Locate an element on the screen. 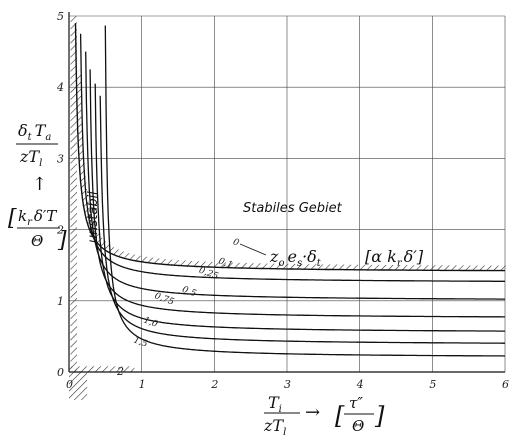 Image resolution: width=512 pixels, height=439 pixels. curve-label: 0,5 is located at coordinates (189, 292).